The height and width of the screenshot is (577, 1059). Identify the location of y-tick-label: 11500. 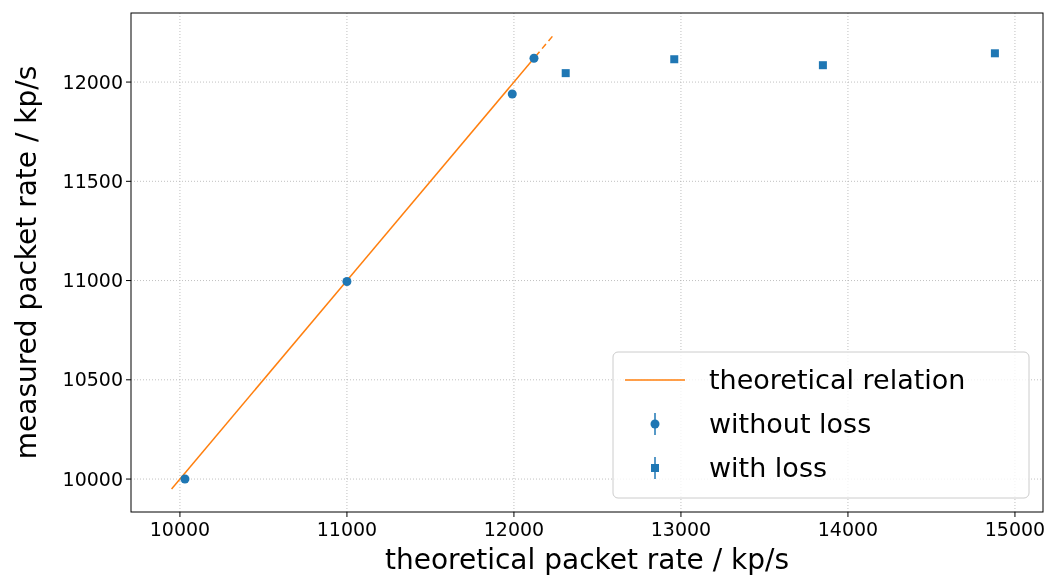
(92, 180).